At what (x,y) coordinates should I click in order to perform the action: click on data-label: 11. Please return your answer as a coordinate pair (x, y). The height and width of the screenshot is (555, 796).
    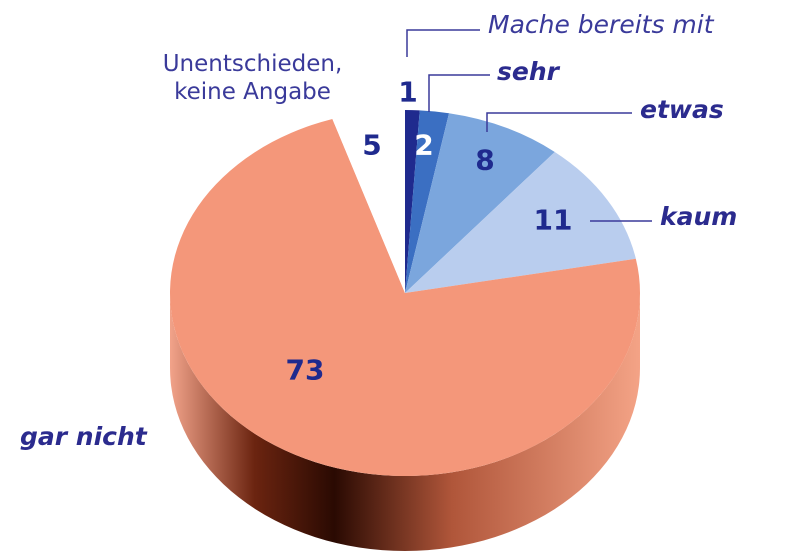
    Looking at the image, I should click on (553, 220).